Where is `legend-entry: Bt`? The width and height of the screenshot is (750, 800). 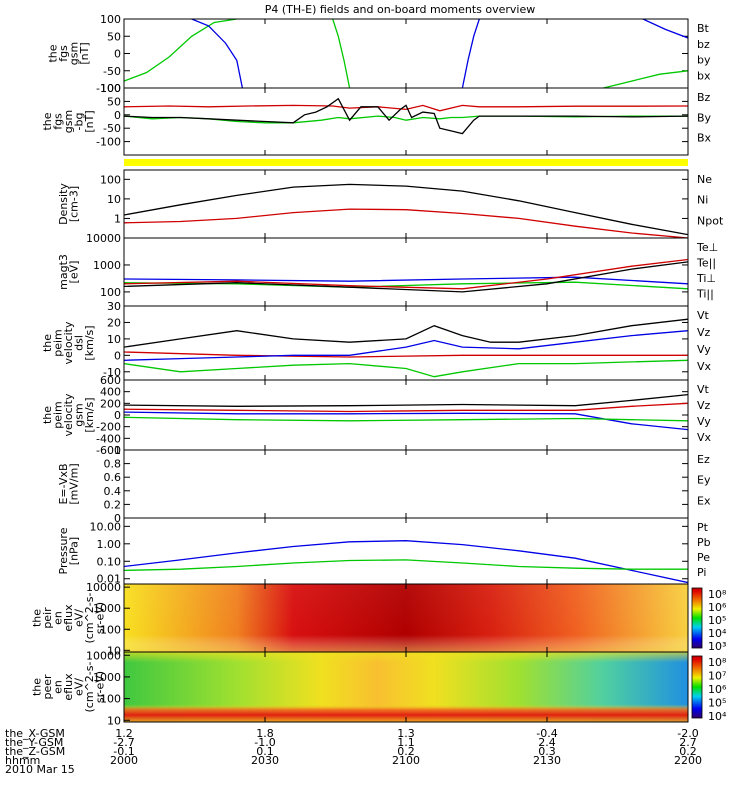
legend-entry: Bt is located at coordinates (703, 28).